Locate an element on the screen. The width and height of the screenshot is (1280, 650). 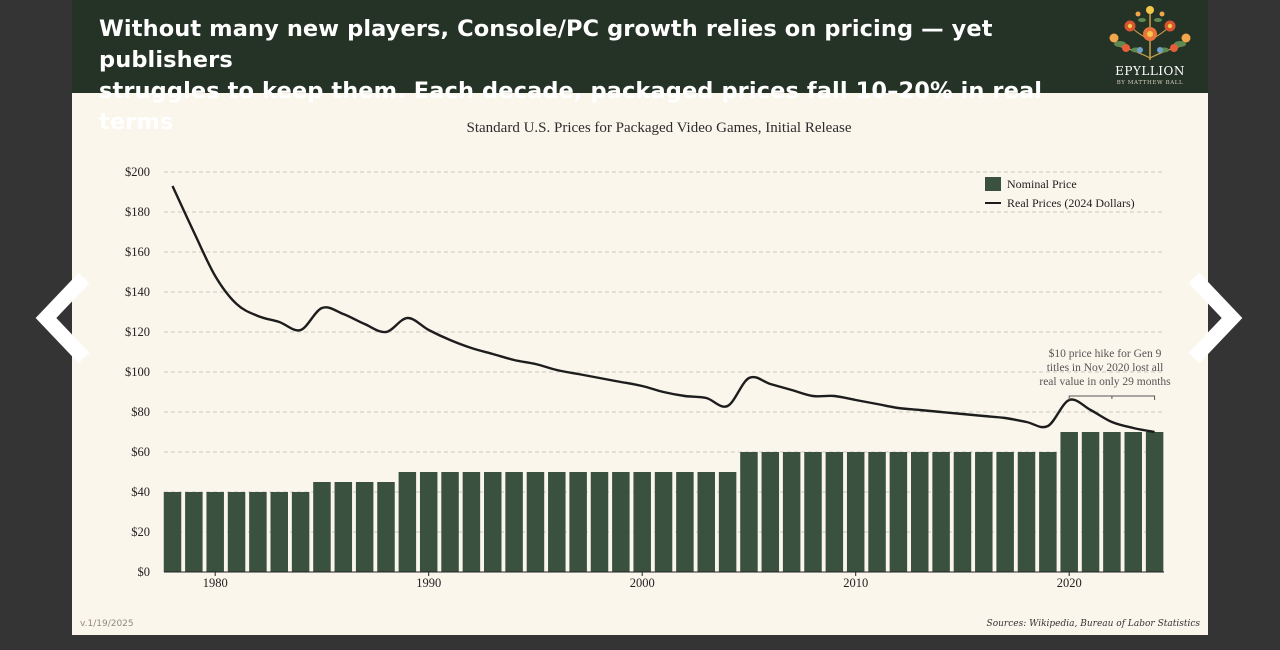
epyllion-logo: EPYLLION BY MATTHEW BALL is located at coordinates (1150, 46).